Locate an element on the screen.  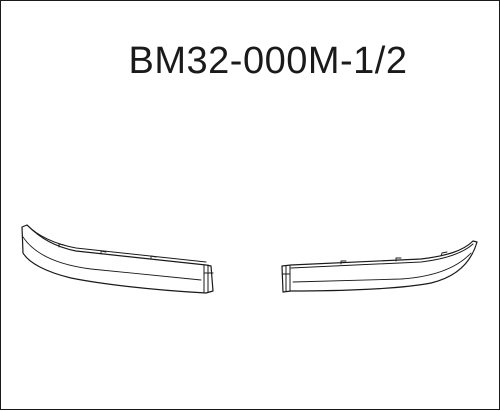
left-strip-outline is located at coordinates (117, 259).